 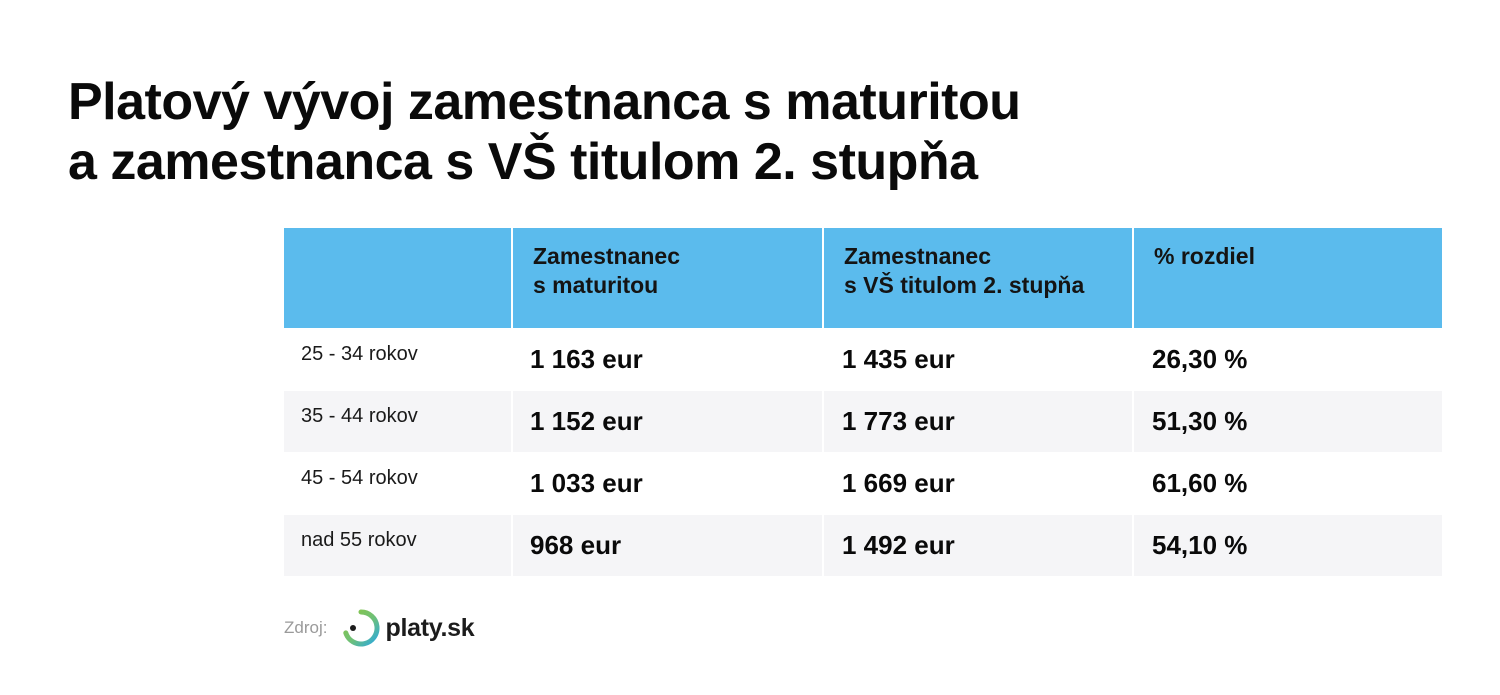 What do you see at coordinates (359, 354) in the screenshot?
I see `age-group: 25 - 34 rokov` at bounding box center [359, 354].